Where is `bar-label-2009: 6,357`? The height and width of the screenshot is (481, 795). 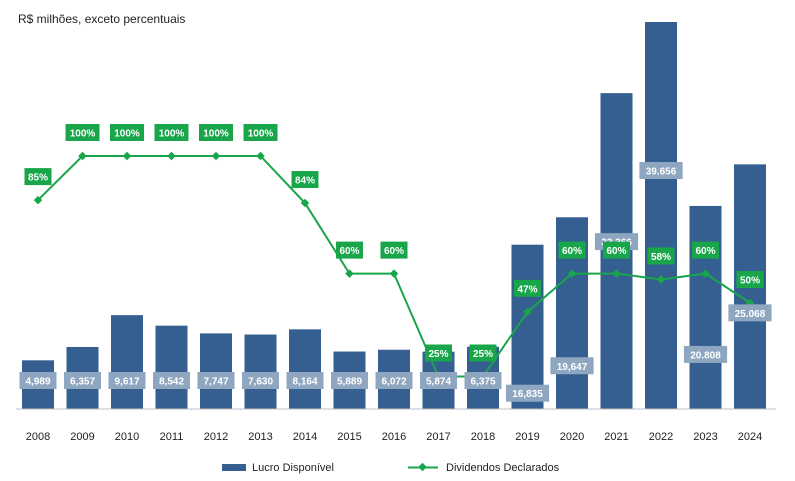 bar-label-2009: 6,357 is located at coordinates (82, 382).